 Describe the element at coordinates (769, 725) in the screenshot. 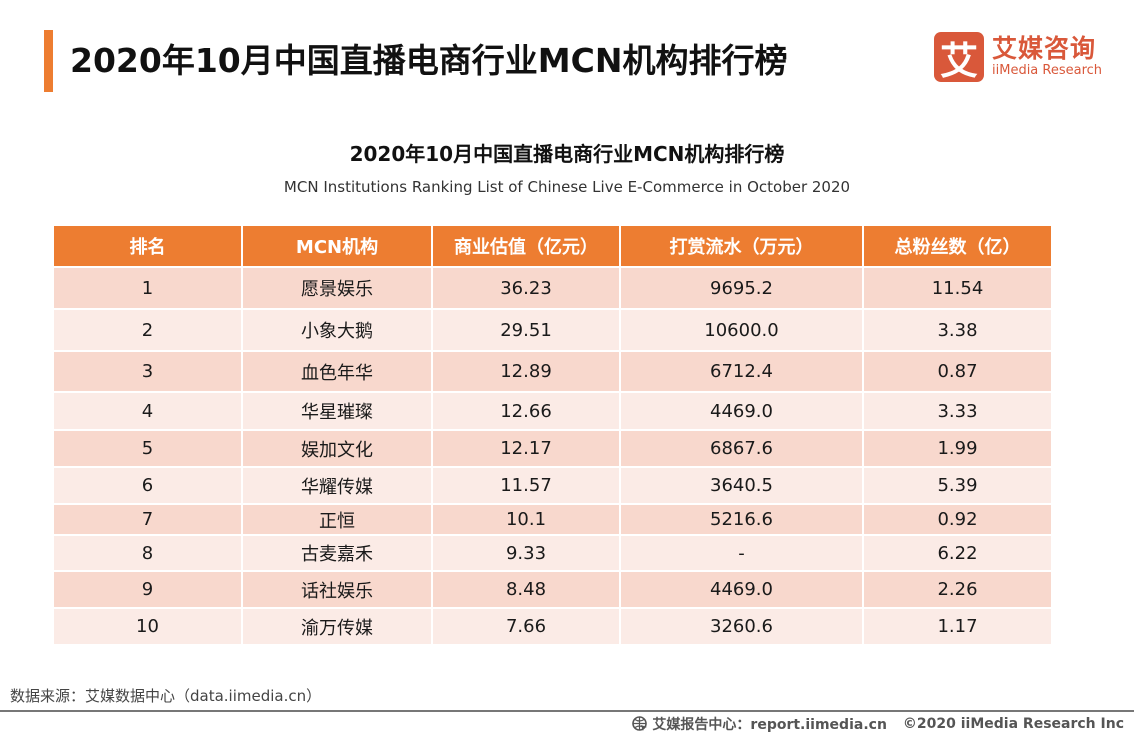

I see `report-link: 艾媒报告中心：report.iimedia.cn` at that location.